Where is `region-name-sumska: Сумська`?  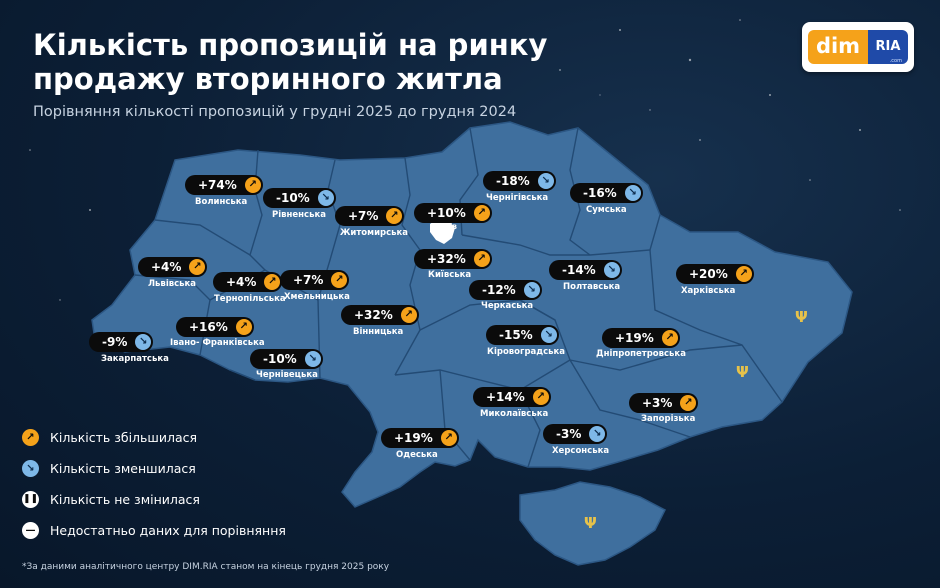
region-name-sumska: Сумська is located at coordinates (606, 210).